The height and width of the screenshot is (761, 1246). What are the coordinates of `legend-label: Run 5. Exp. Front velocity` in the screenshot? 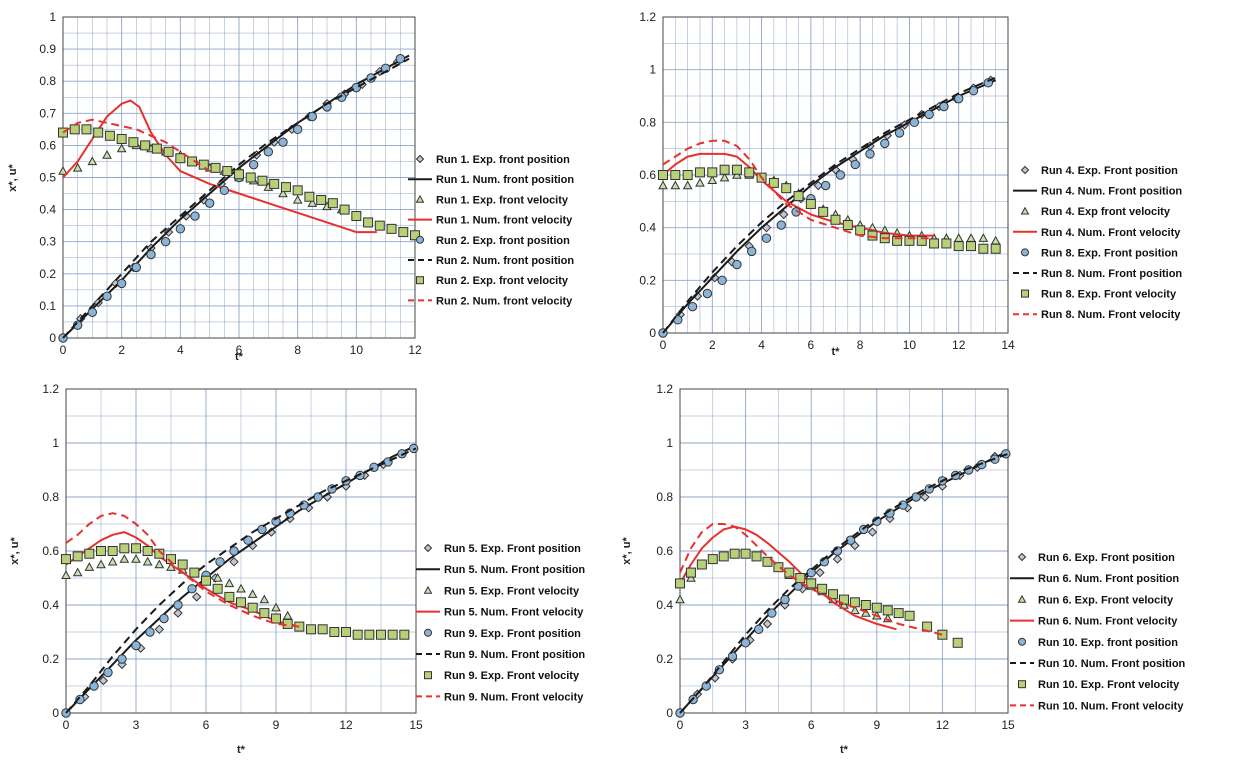 It's located at (512, 591).